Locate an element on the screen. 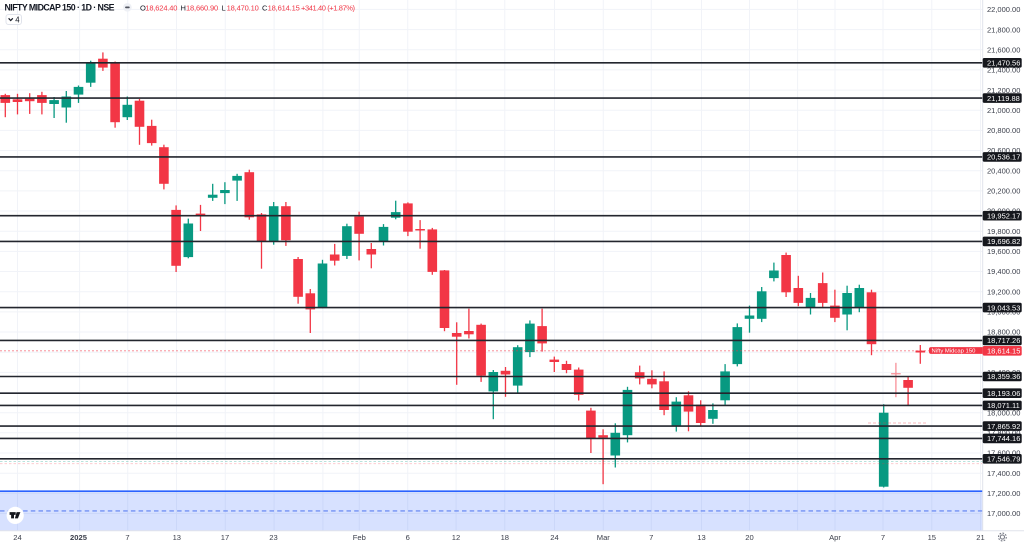 The height and width of the screenshot is (544, 1024). svg-text: 18,000.00 is located at coordinates (1003, 412).